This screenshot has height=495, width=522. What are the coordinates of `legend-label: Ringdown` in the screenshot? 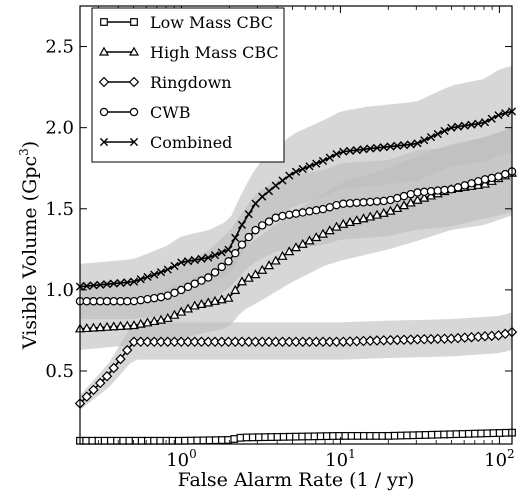 It's located at (191, 82).